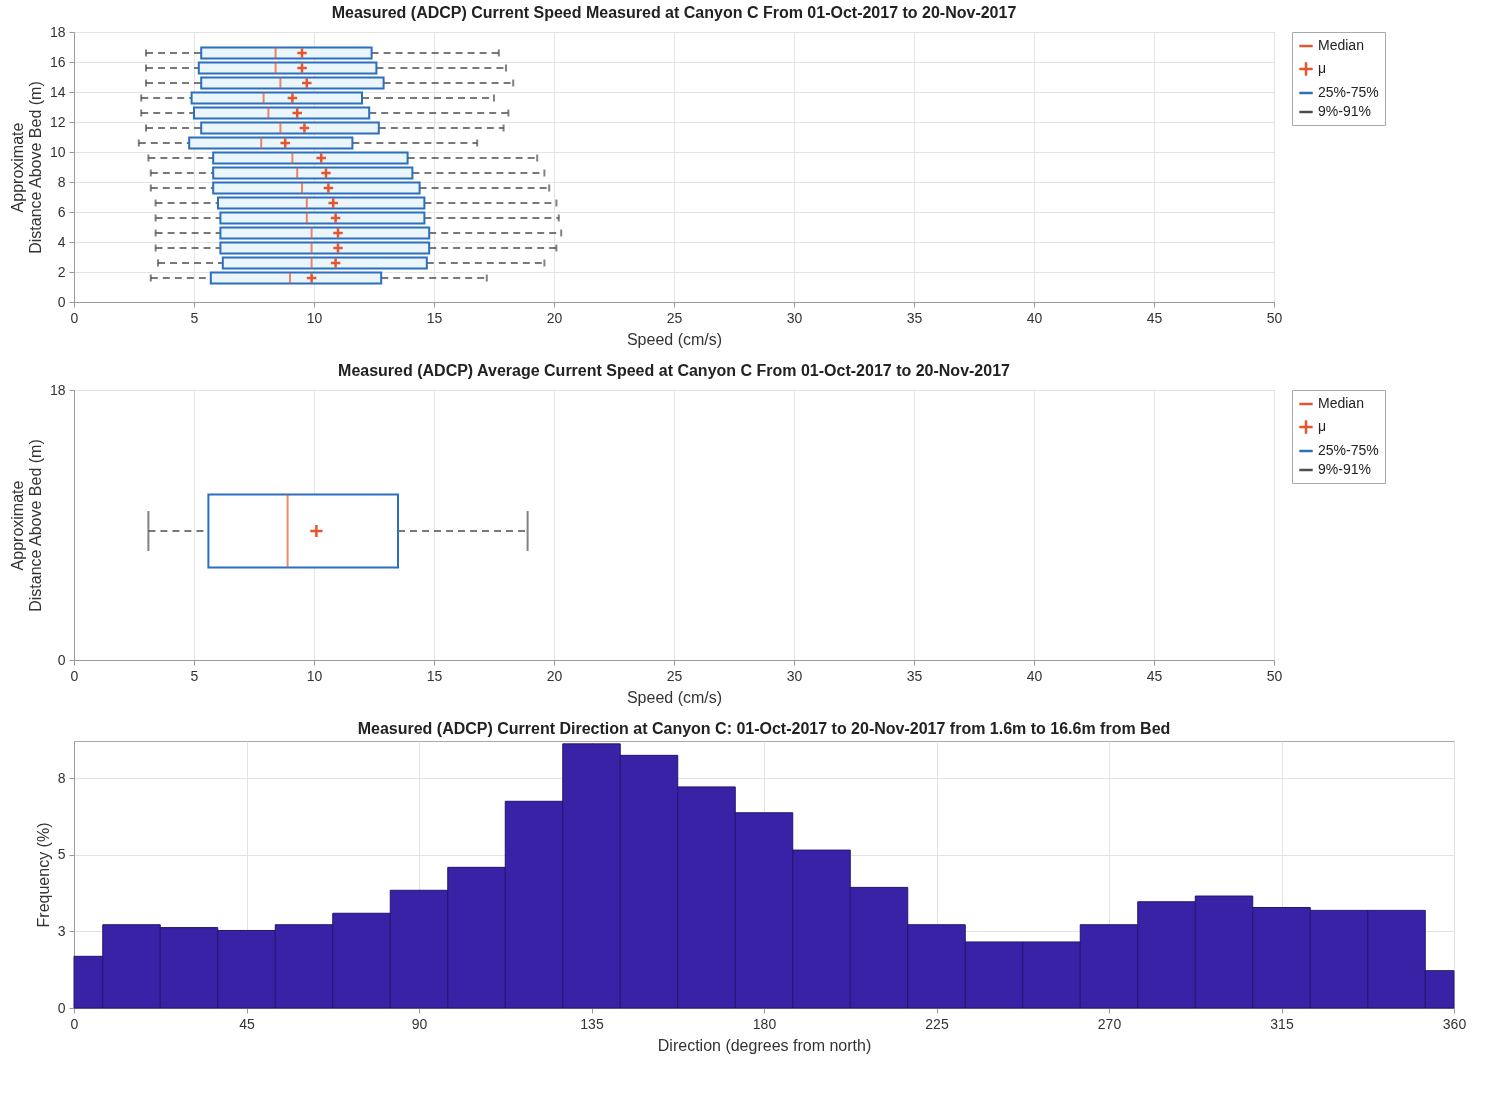 The height and width of the screenshot is (1113, 1511). I want to click on x-tick-label: 90, so click(419, 1023).